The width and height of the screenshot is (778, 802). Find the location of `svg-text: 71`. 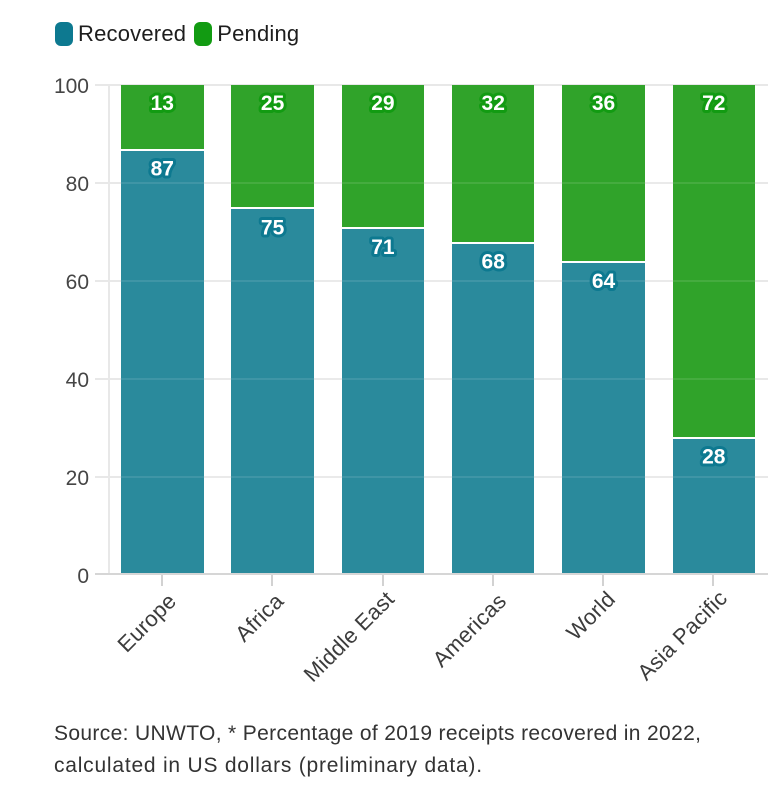

svg-text: 71 is located at coordinates (383, 247).